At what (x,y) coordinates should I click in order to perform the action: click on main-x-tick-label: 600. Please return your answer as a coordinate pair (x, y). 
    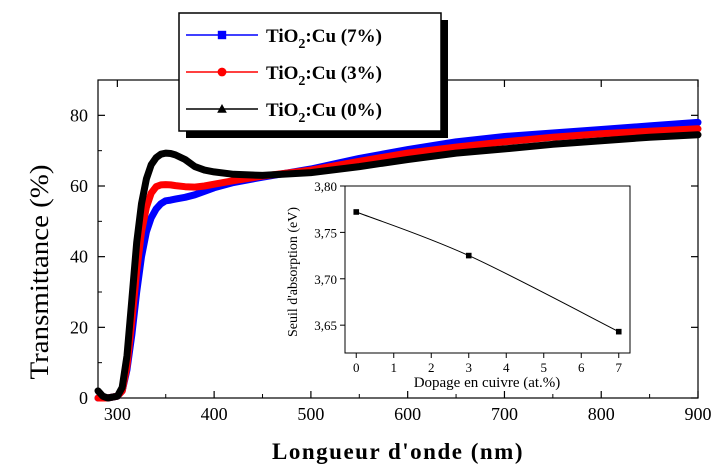
    Looking at the image, I should click on (407, 414).